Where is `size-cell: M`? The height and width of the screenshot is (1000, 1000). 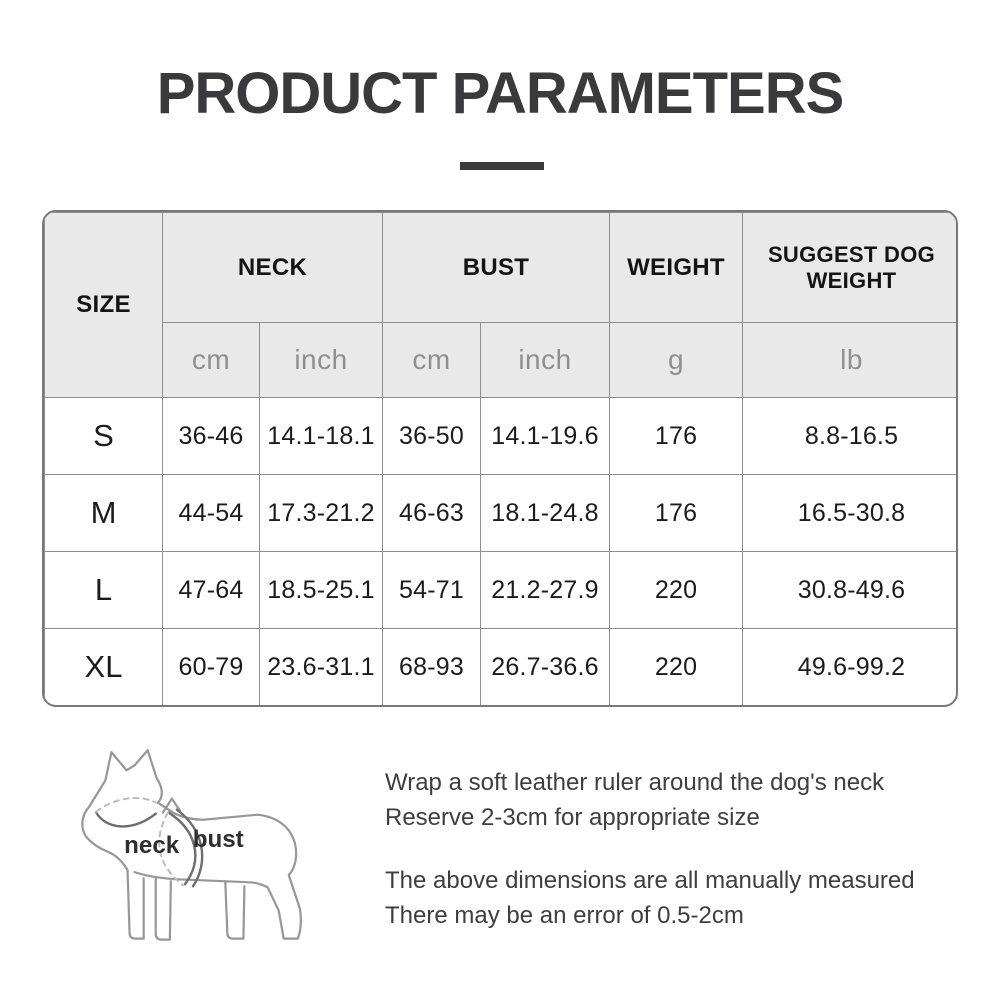
size-cell: M is located at coordinates (103, 513).